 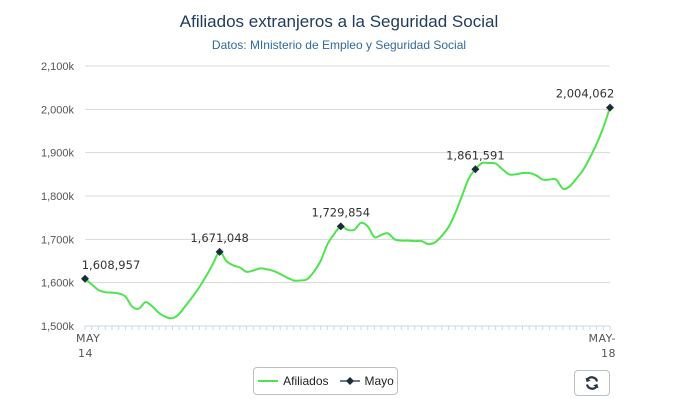 What do you see at coordinates (268, 381) in the screenshot?
I see `legend-line-icon` at bounding box center [268, 381].